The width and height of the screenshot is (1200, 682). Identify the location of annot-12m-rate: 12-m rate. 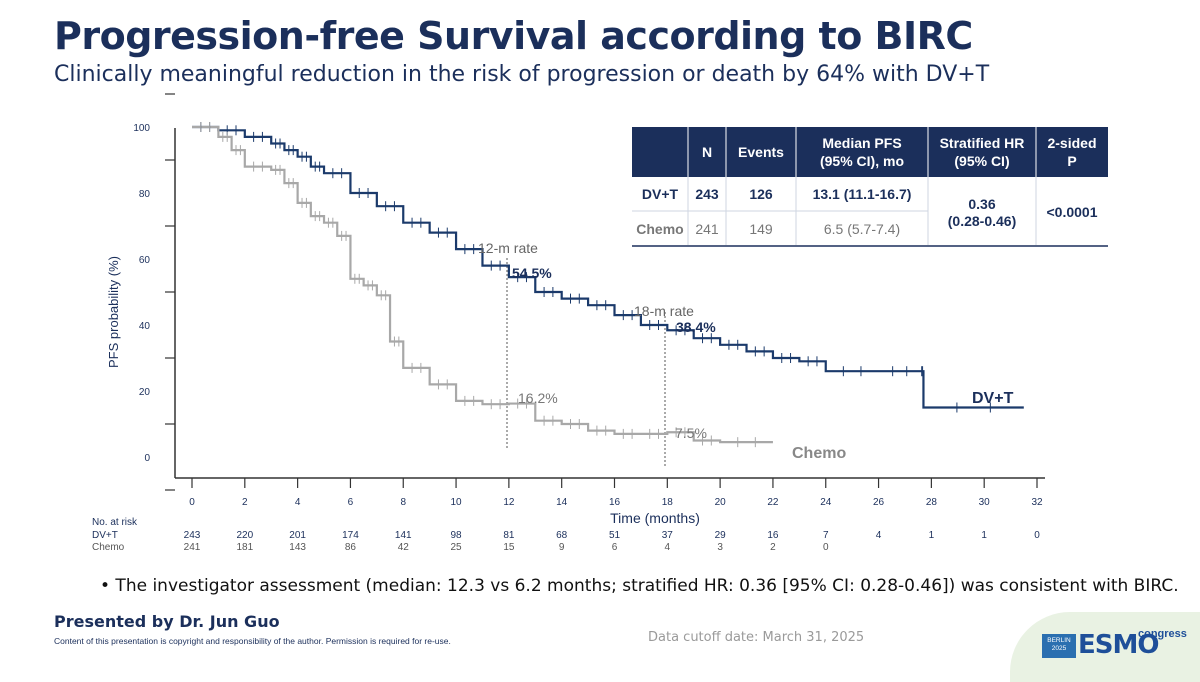
(508, 248).